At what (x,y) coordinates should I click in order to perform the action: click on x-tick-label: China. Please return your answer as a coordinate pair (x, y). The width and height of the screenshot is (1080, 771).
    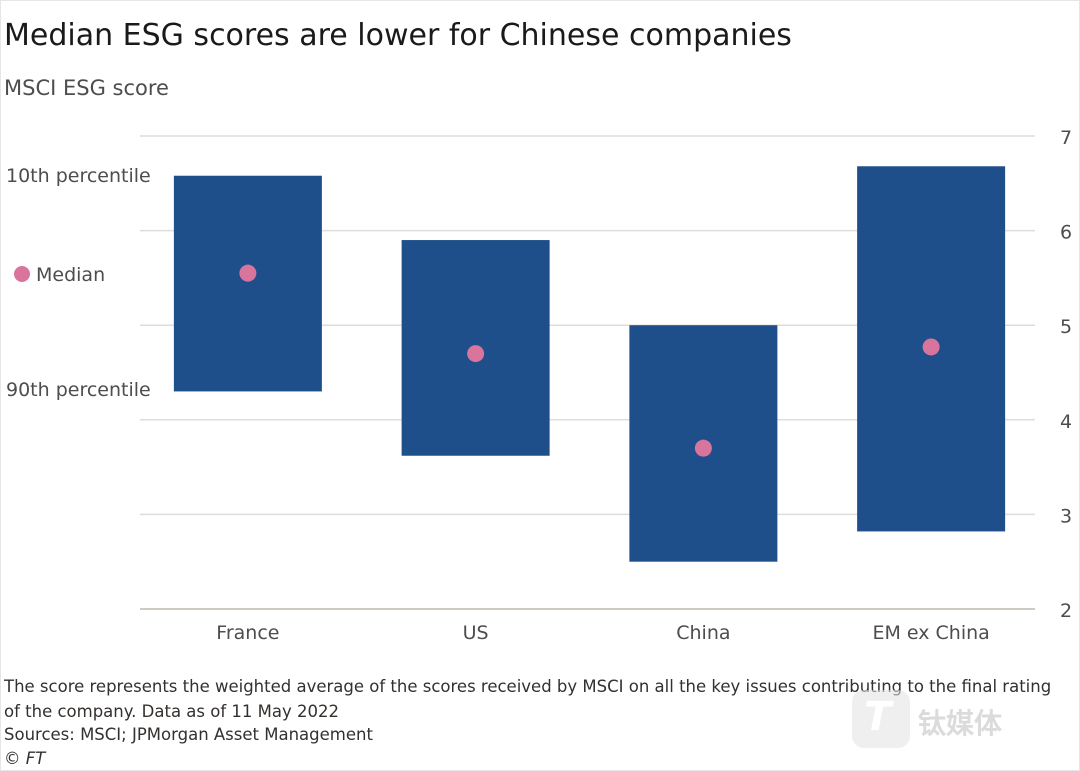
    Looking at the image, I should click on (703, 633).